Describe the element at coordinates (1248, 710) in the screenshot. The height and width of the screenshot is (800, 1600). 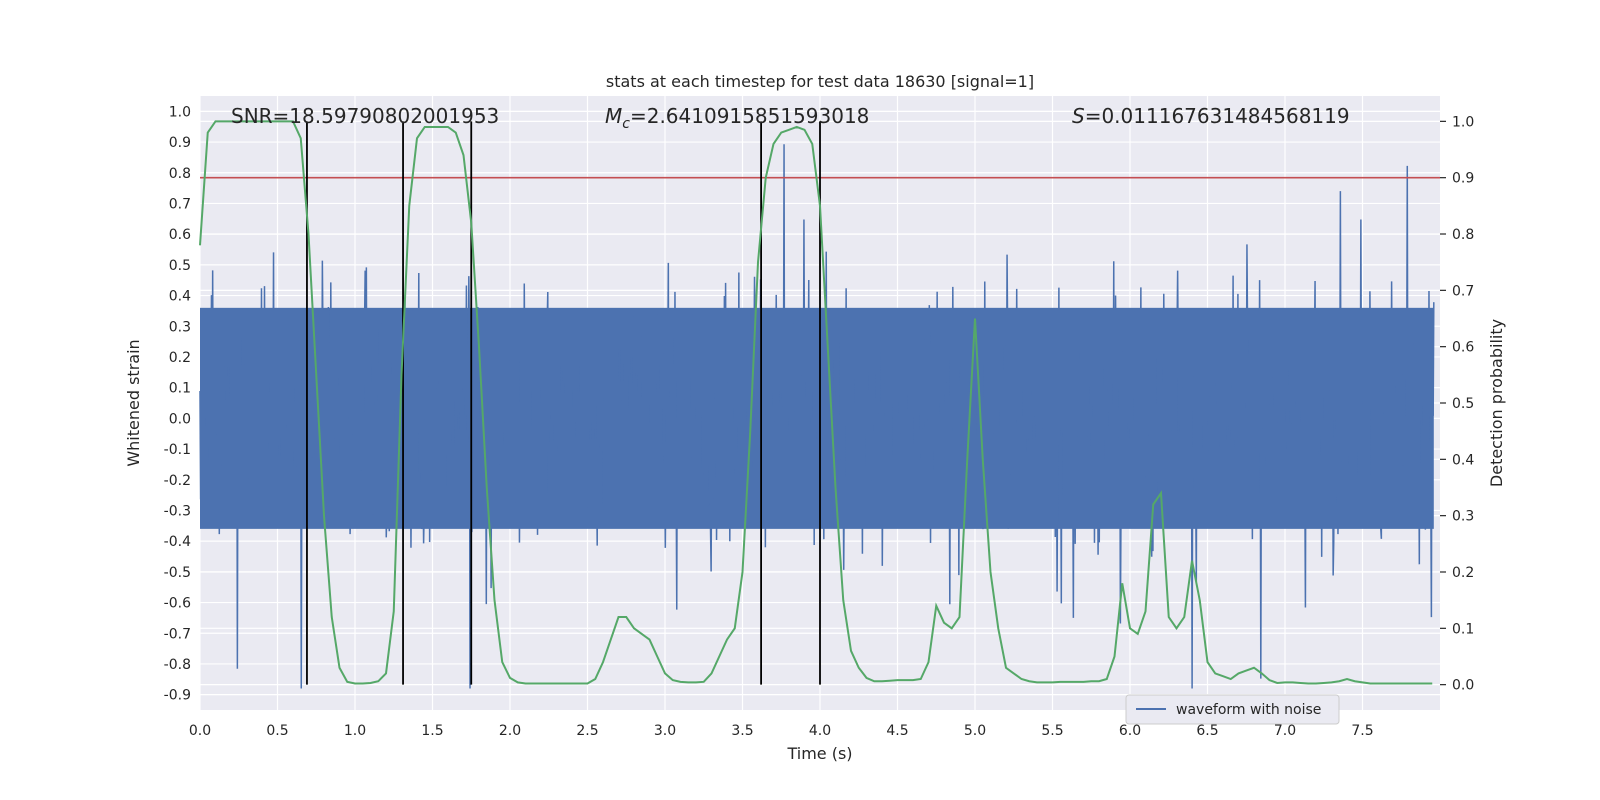
I see `legend-label: waveform with noise` at that location.